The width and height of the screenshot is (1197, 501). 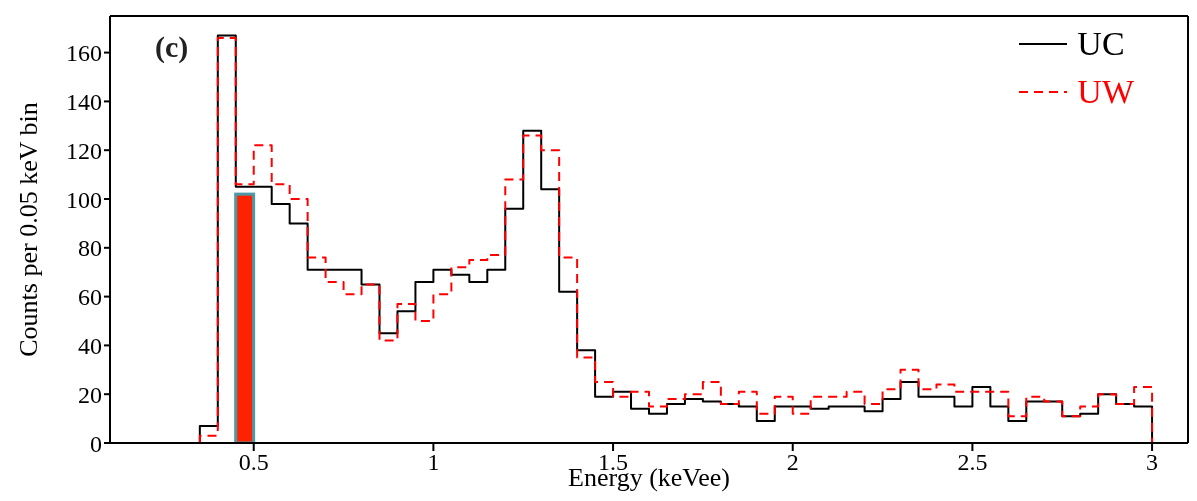 What do you see at coordinates (792, 462) in the screenshot?
I see `x-tick-label: 2` at bounding box center [792, 462].